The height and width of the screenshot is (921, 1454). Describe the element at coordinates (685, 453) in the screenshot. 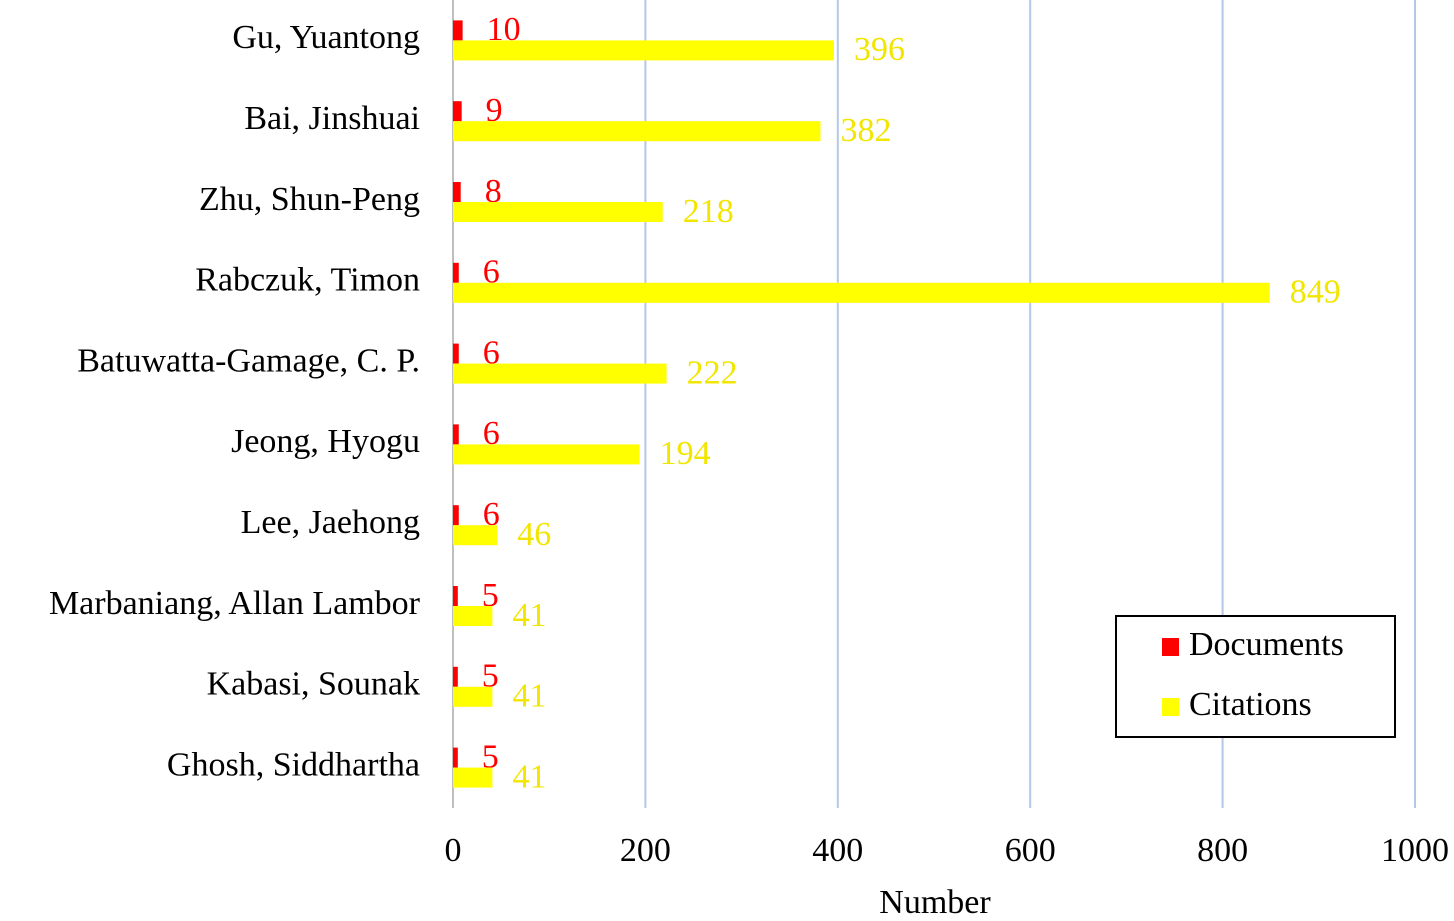

I see `value-label: 194` at that location.